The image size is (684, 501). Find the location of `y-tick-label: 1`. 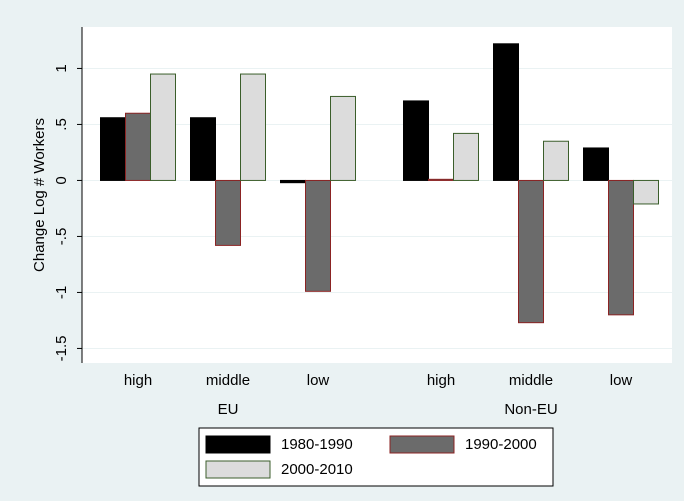

y-tick-label: 1 is located at coordinates (61, 68).